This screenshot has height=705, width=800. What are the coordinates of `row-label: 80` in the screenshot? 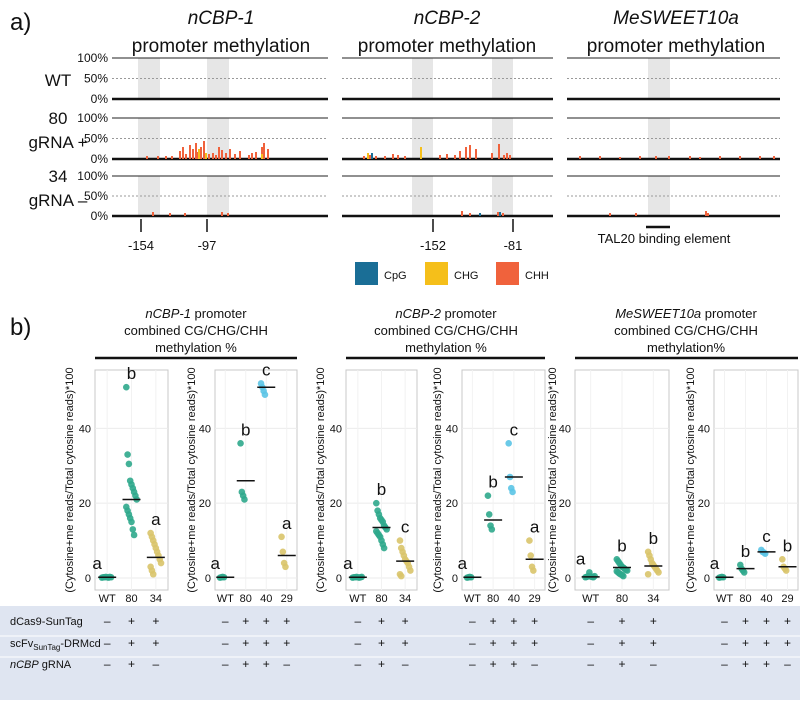 It's located at (58, 118).